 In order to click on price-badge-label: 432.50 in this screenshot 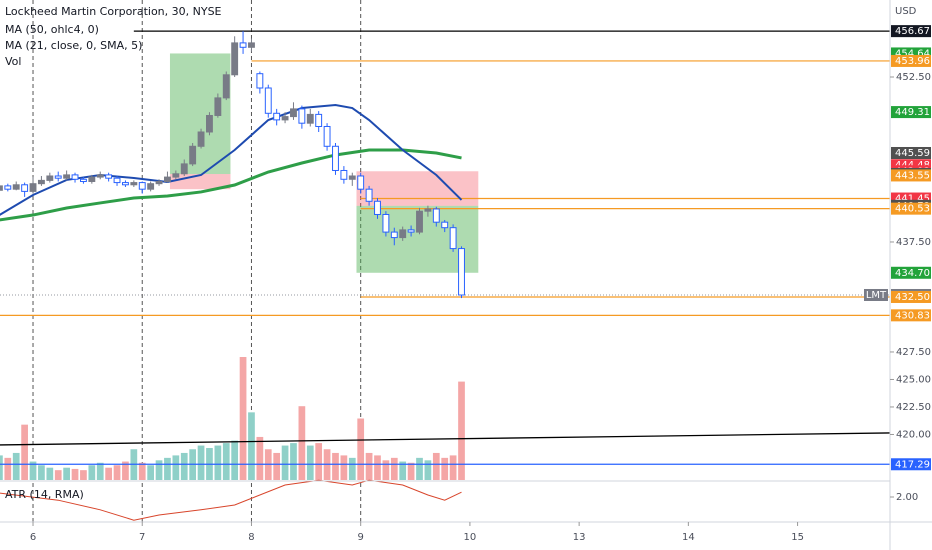, I will do `click(912, 297)`.